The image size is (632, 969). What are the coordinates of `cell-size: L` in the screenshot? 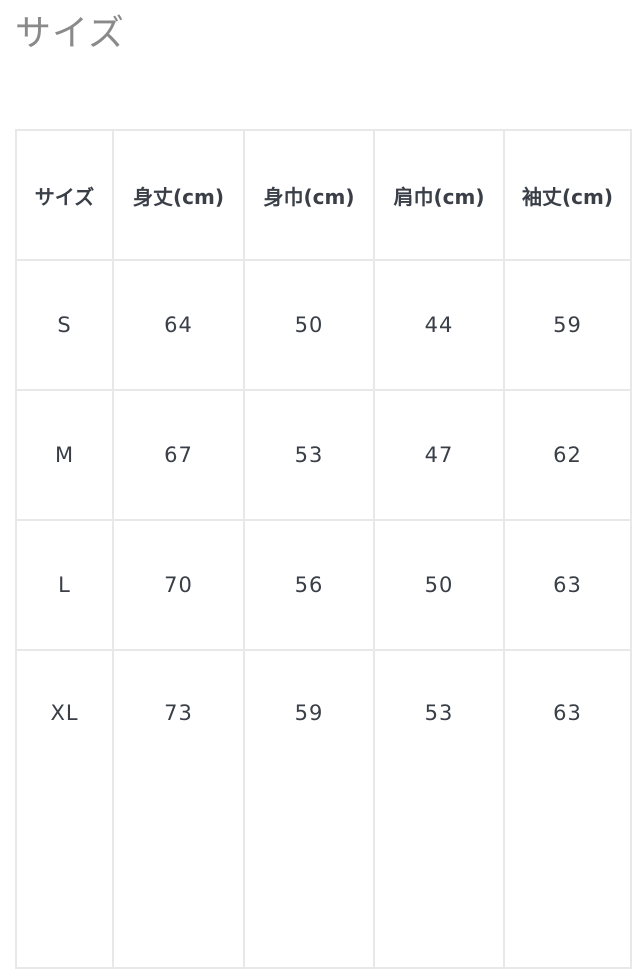 It's located at (64, 585).